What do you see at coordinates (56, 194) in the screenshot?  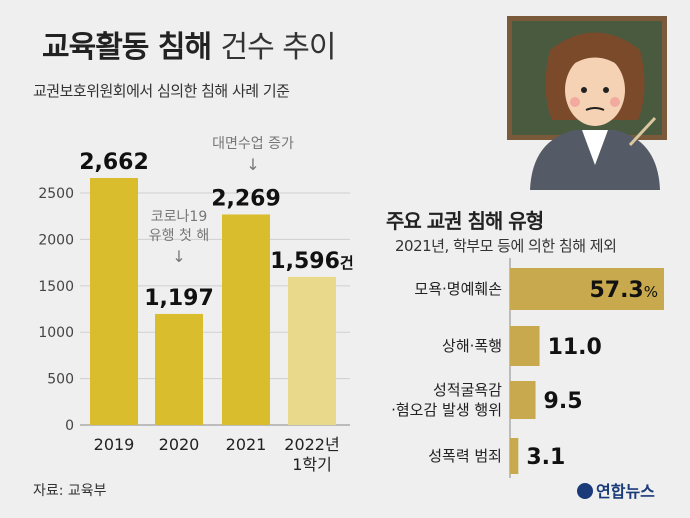 I see `y-tick-label: 2500` at bounding box center [56, 194].